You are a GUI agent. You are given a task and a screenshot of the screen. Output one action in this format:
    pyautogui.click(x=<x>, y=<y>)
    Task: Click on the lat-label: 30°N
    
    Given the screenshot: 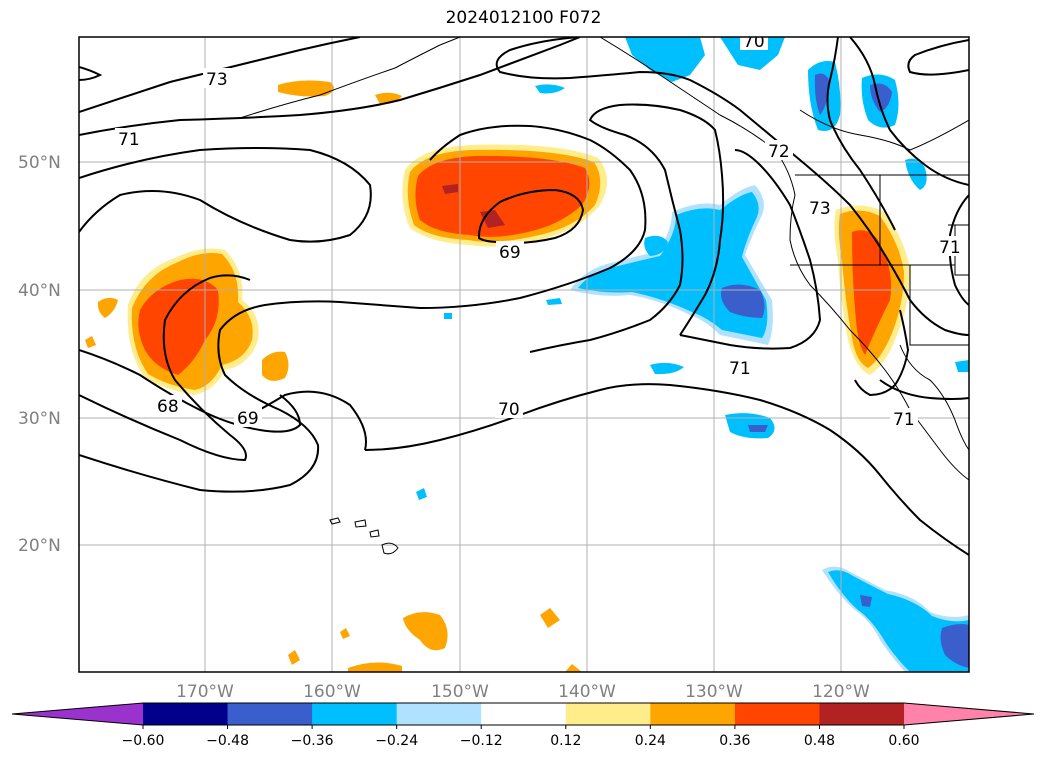 What is the action you would take?
    pyautogui.click(x=39, y=419)
    